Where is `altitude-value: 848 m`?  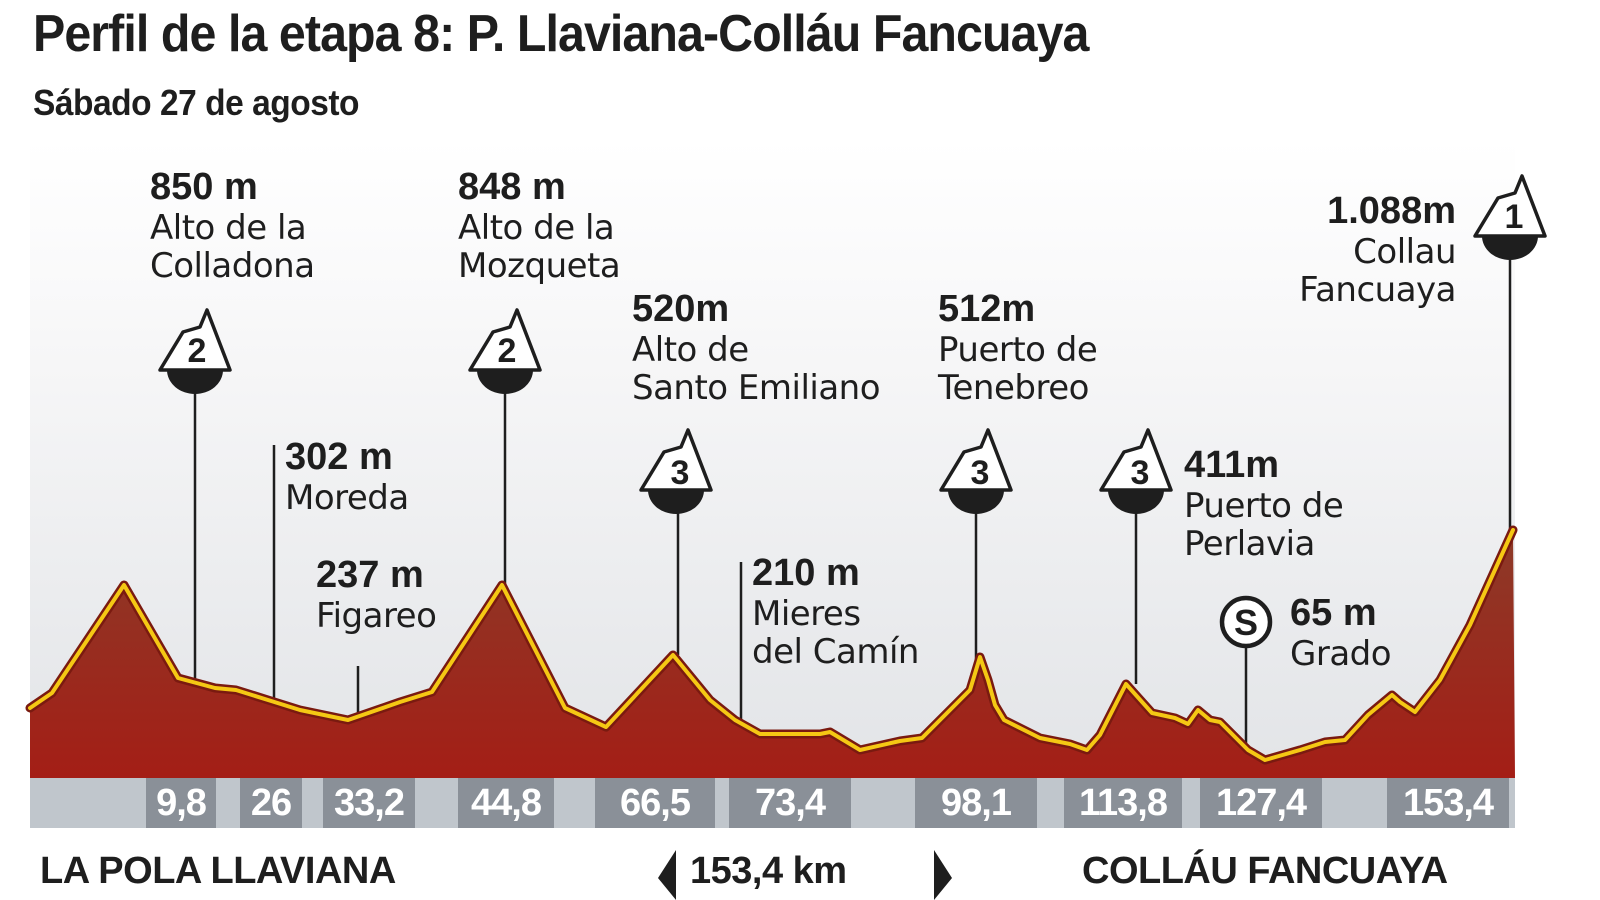
altitude-value: 848 m is located at coordinates (512, 187).